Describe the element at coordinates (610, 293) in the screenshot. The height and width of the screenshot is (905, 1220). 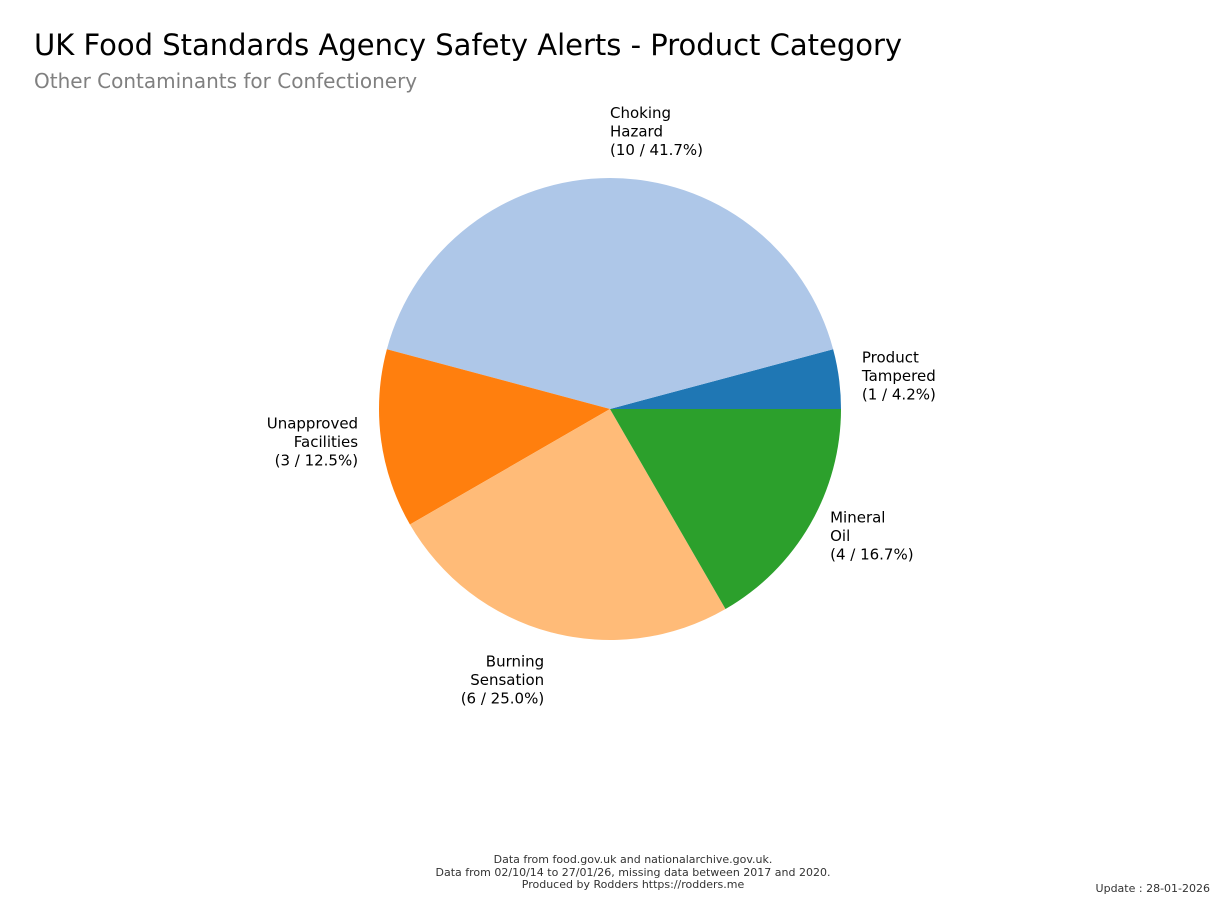
I see `pie-slice-choking-hazard` at that location.